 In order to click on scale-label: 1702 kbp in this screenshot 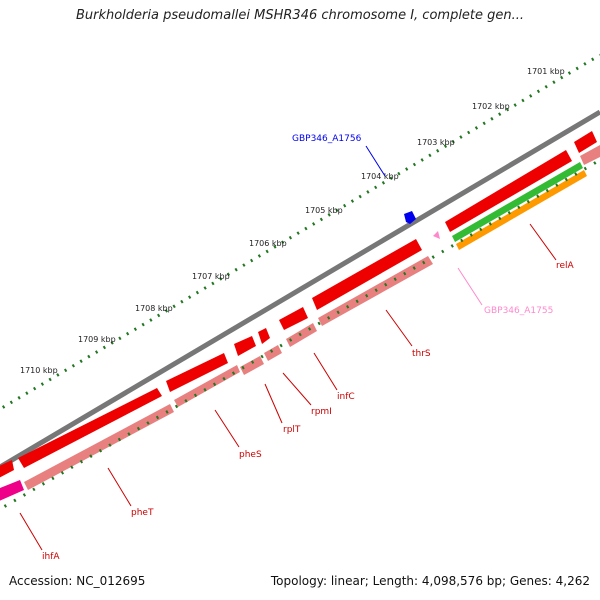, I will do `click(491, 106)`.